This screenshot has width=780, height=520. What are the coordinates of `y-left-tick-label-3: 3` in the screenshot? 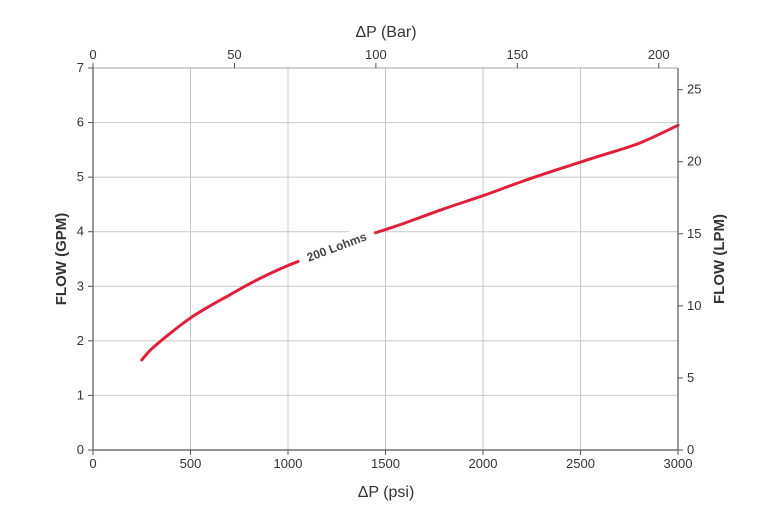 It's located at (80, 285).